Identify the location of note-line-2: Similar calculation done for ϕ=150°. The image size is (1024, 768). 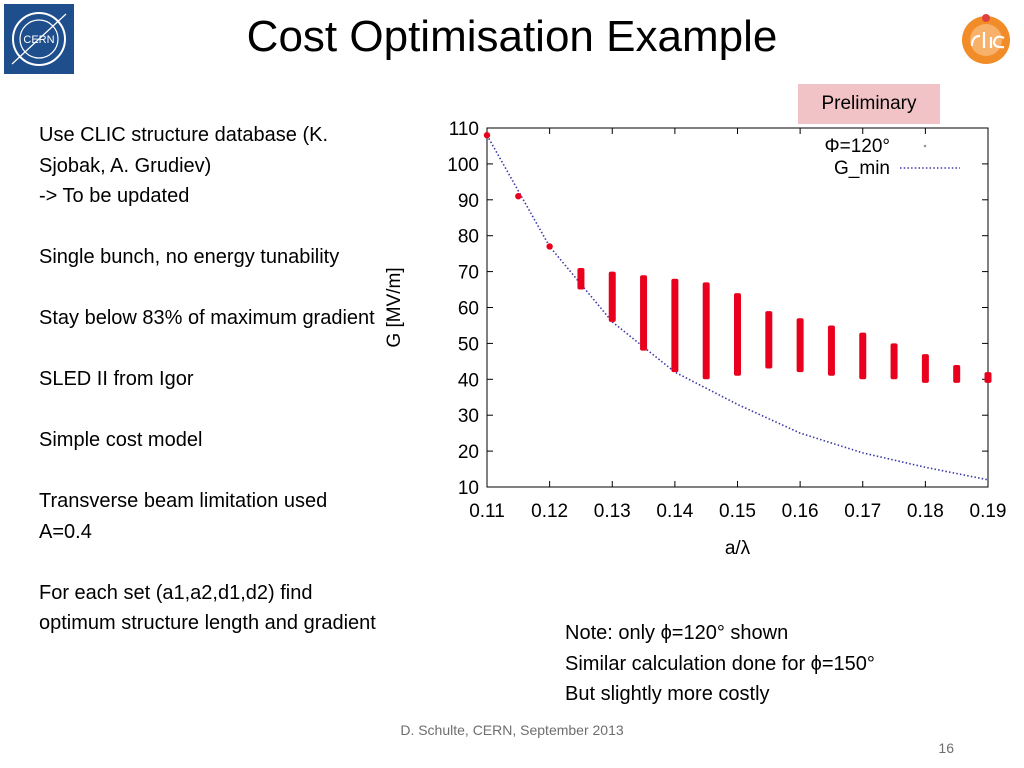
(720, 663).